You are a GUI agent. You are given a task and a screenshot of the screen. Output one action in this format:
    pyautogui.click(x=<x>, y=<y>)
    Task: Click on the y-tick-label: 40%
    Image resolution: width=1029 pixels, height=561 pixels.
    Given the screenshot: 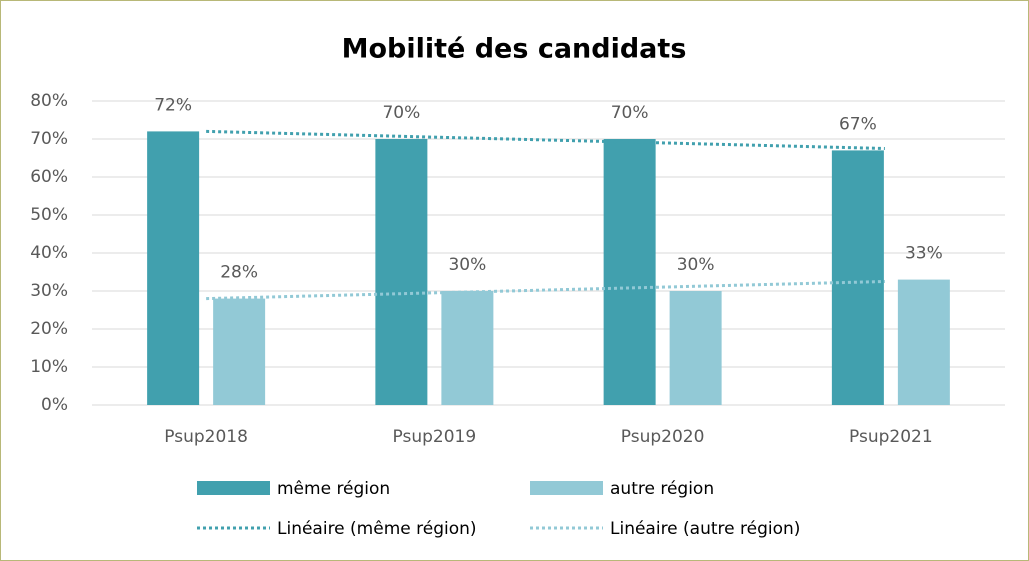 What is the action you would take?
    pyautogui.click(x=49, y=253)
    